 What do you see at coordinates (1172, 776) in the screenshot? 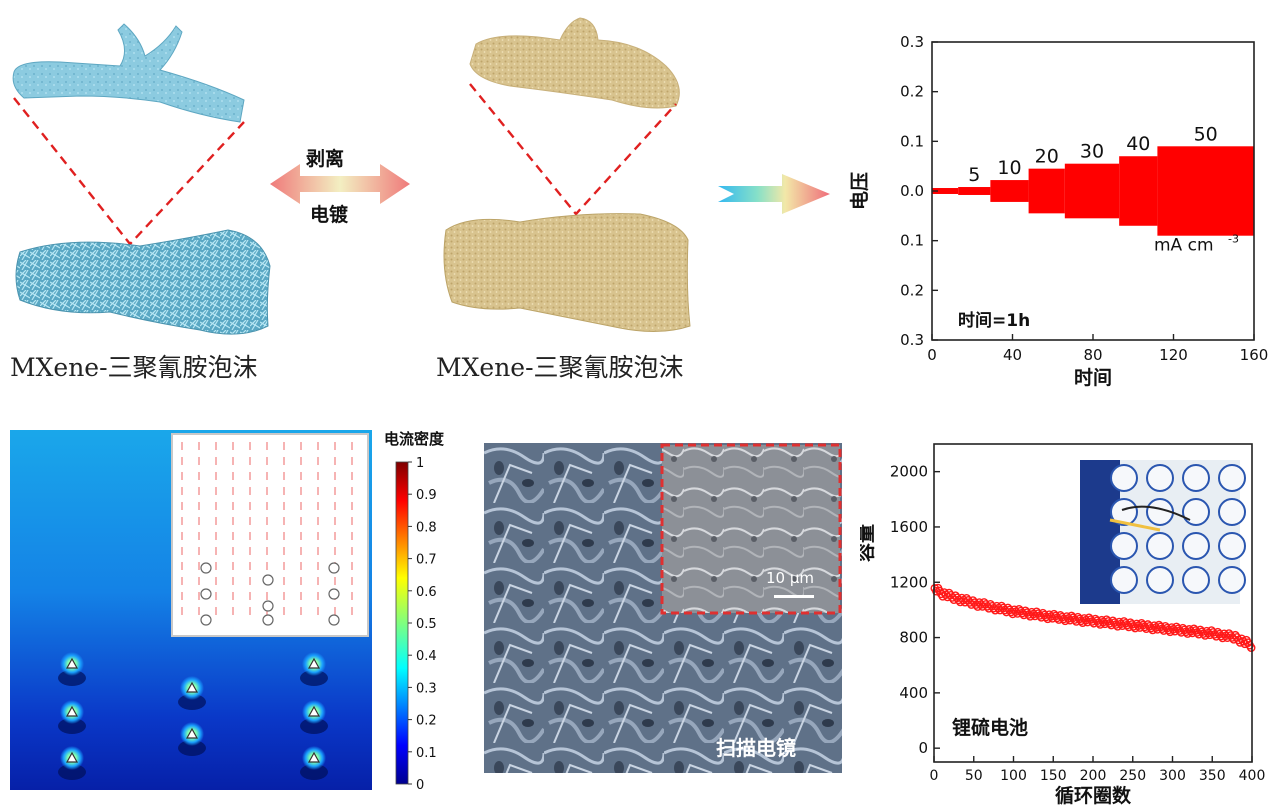
I see `x-tick-label: 300` at bounding box center [1172, 776].